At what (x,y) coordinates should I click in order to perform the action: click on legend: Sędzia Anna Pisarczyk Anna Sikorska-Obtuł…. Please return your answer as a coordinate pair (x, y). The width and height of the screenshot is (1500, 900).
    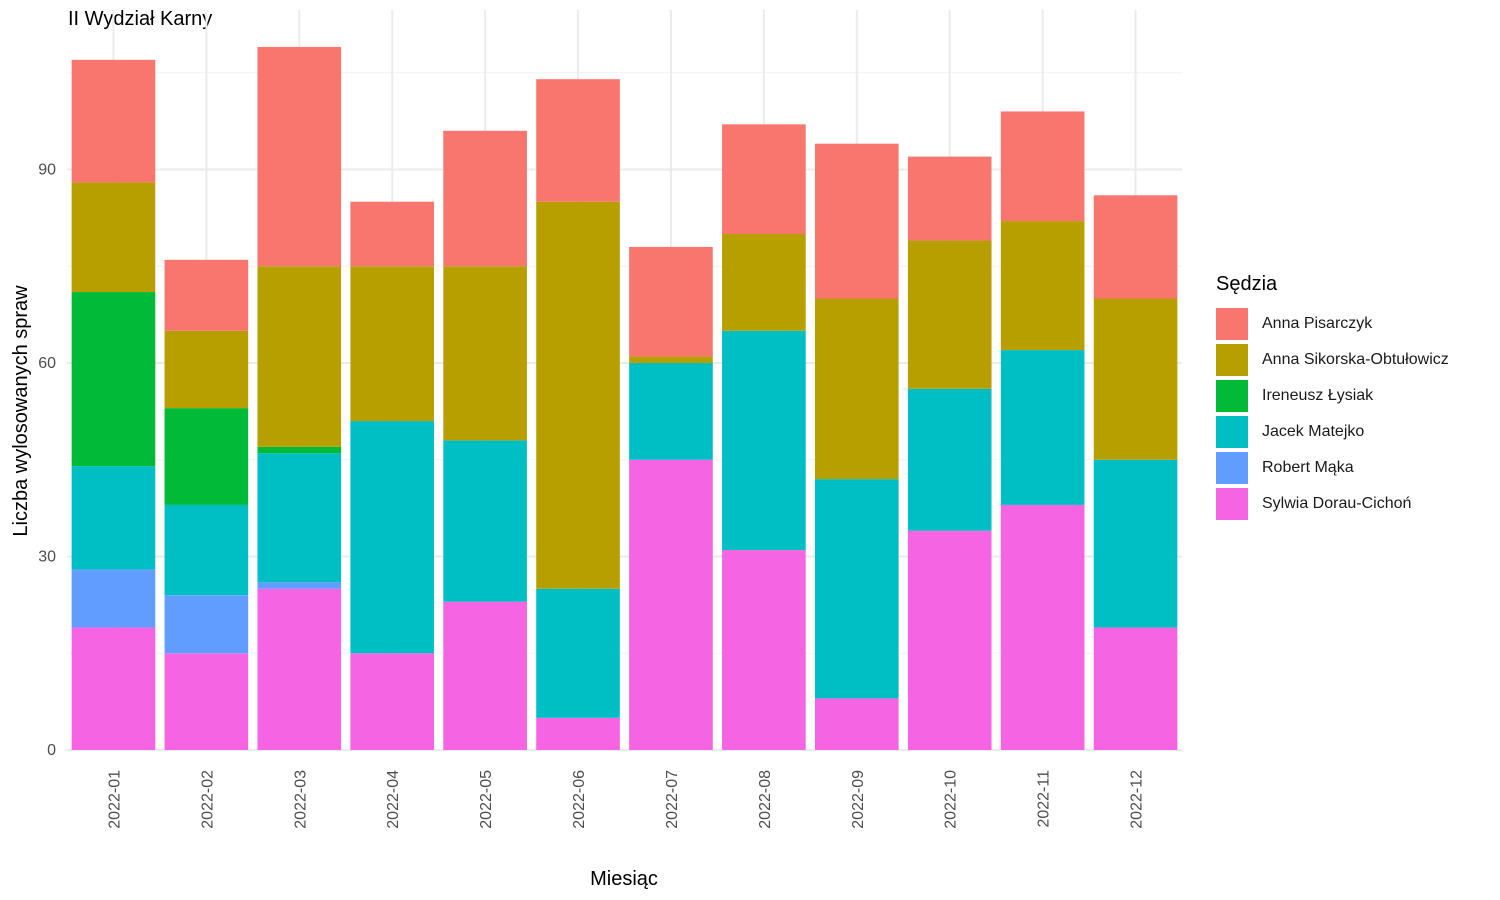
    Looking at the image, I should click on (1332, 397).